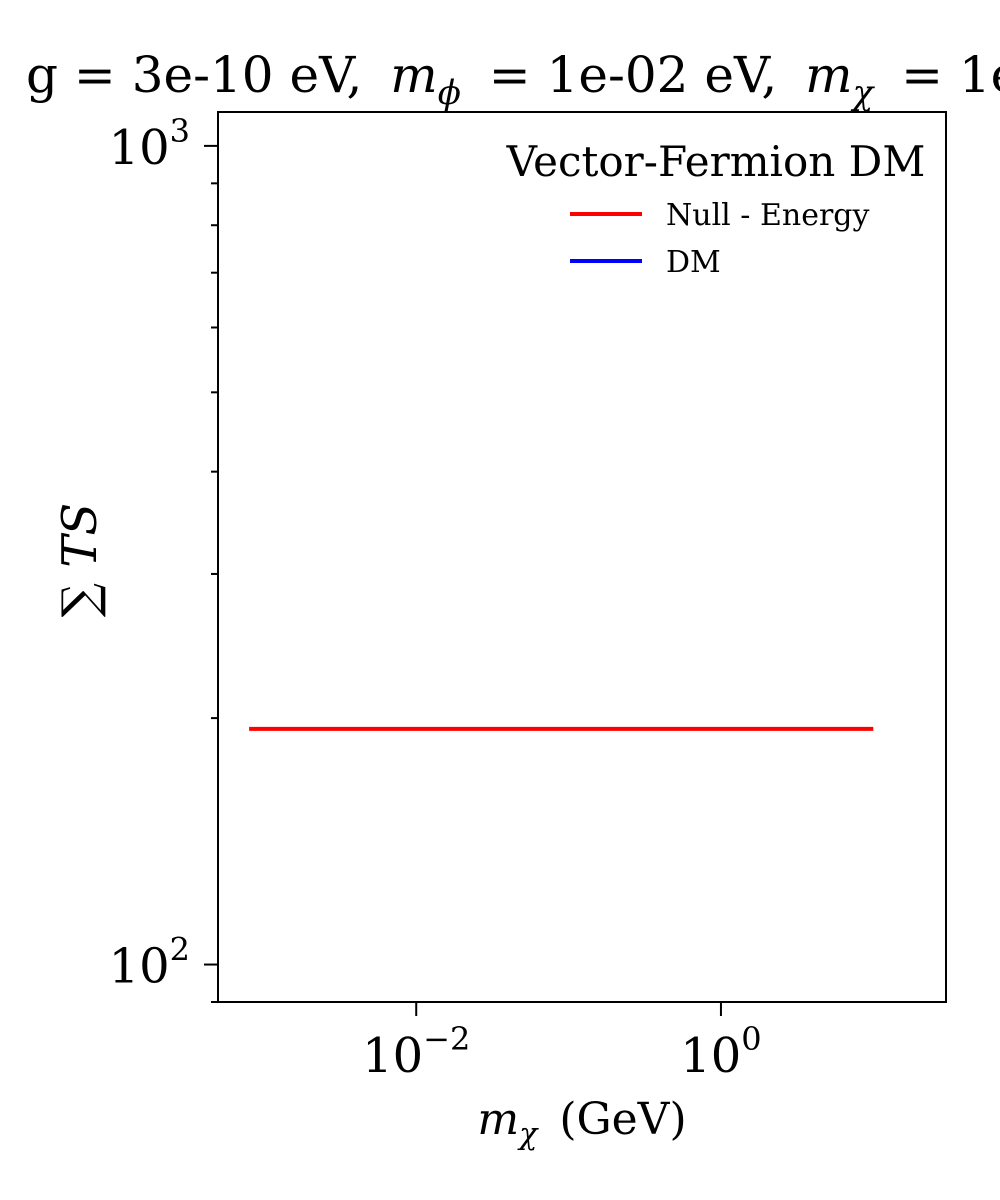 The image size is (1000, 1200). What do you see at coordinates (449, 93) in the screenshot?
I see `title-mphi-sub: ϕ` at bounding box center [449, 93].